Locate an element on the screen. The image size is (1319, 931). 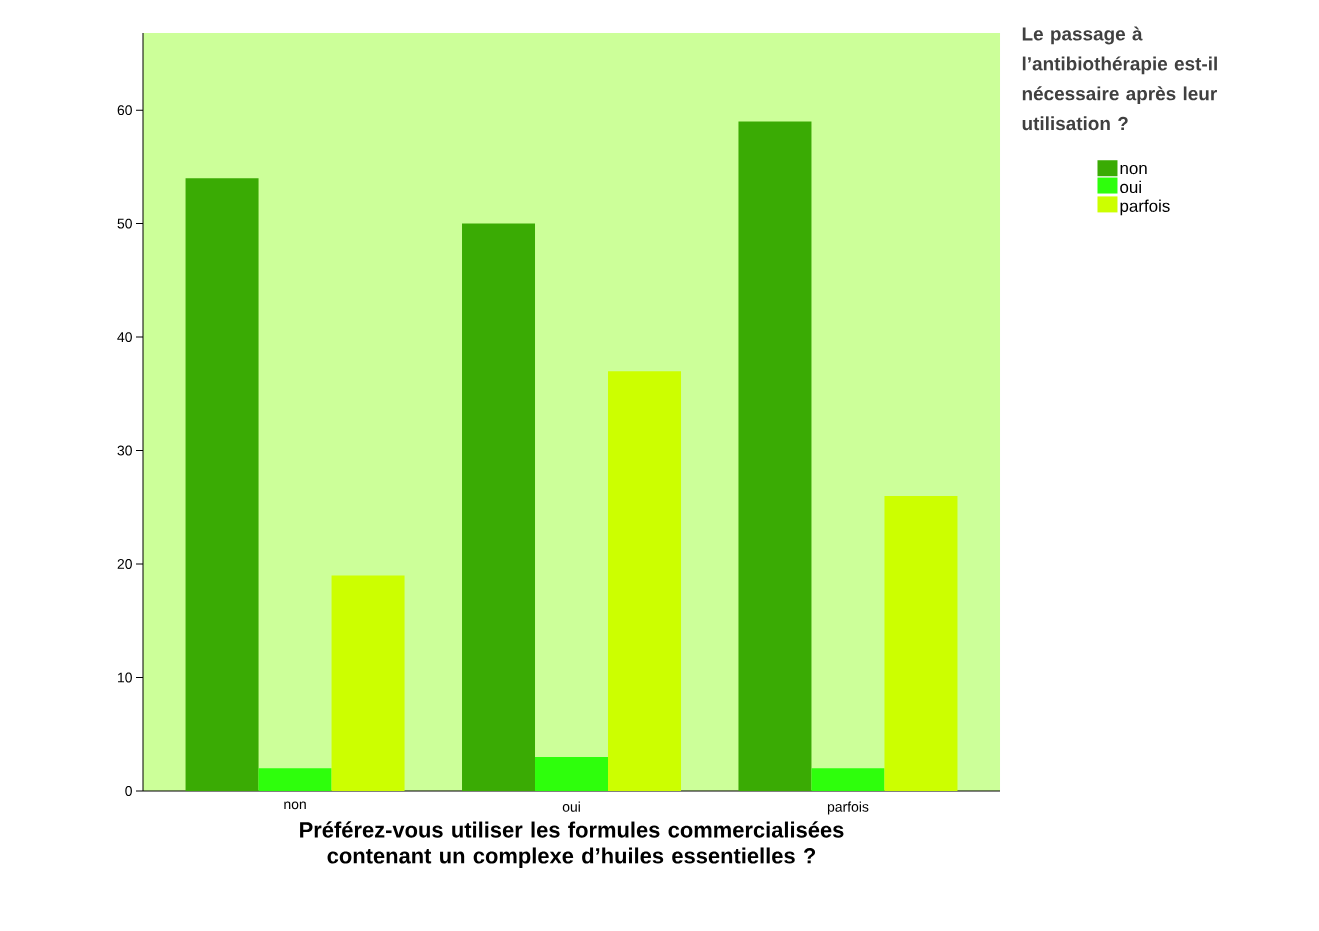
y-tick-label: 60 is located at coordinates (124, 110).